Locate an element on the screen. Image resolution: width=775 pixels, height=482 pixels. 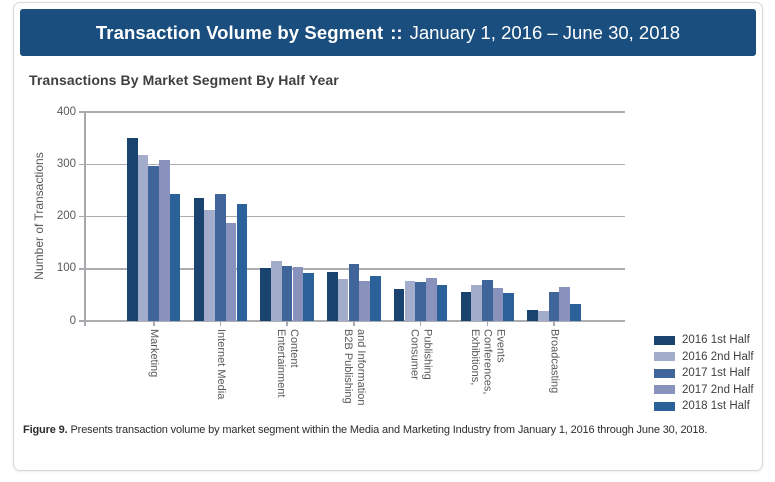
legend-item: 2016 2nd Half is located at coordinates (704, 357).